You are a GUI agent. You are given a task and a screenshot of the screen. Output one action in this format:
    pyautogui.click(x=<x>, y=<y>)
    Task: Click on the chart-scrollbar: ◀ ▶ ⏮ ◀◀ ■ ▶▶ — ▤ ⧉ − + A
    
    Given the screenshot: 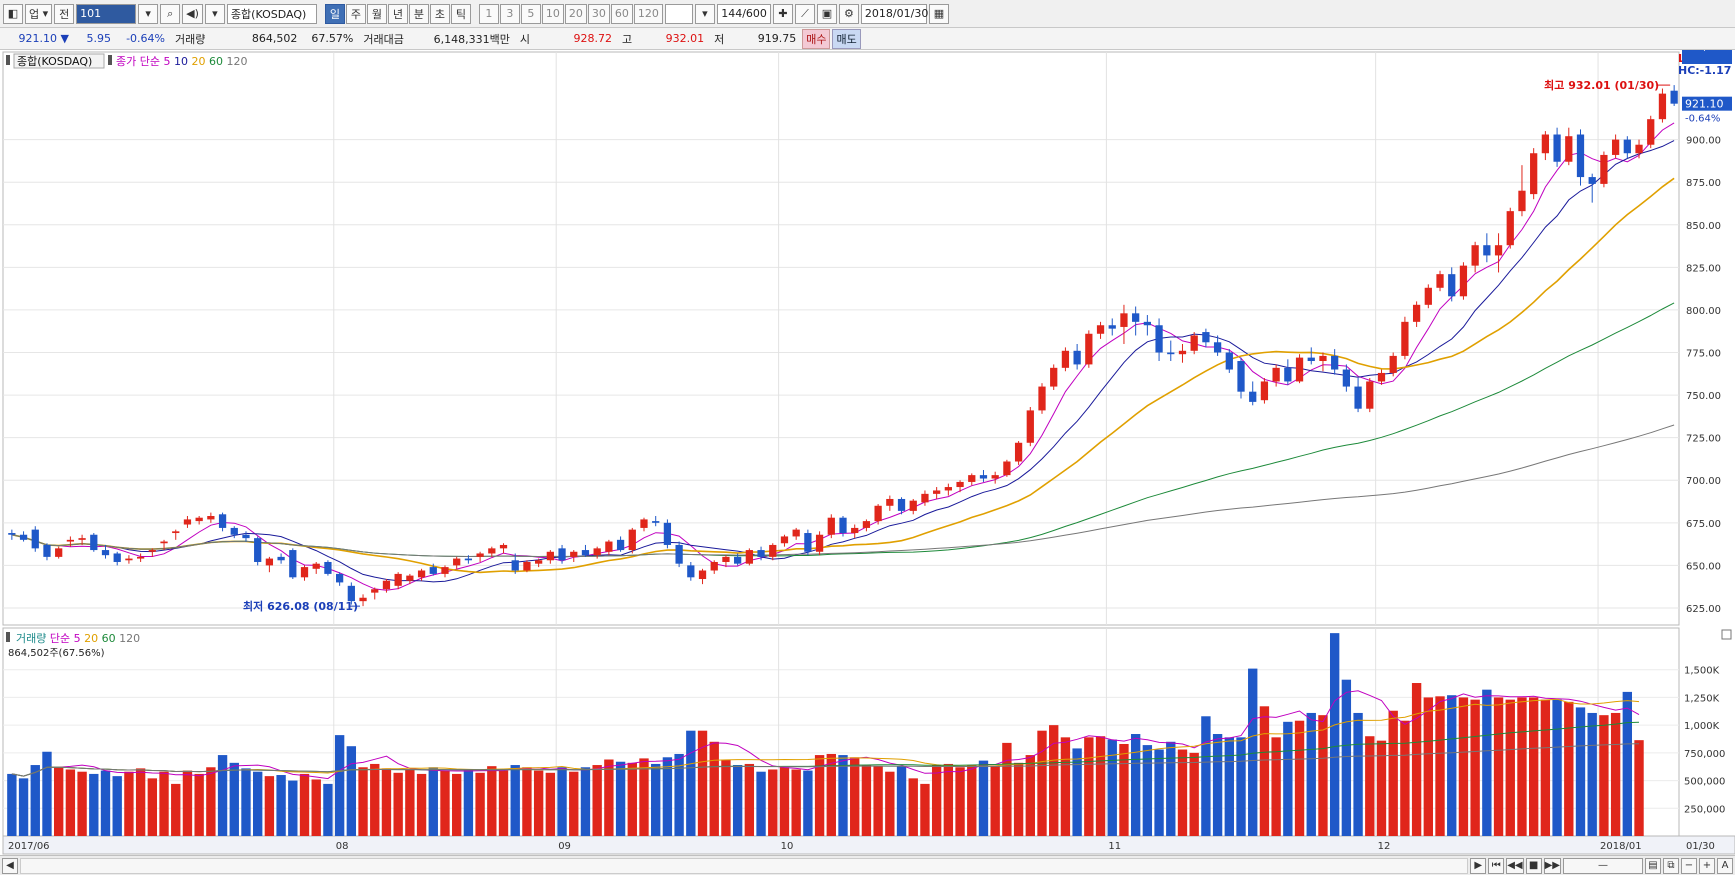 What is the action you would take?
    pyautogui.click(x=867, y=865)
    